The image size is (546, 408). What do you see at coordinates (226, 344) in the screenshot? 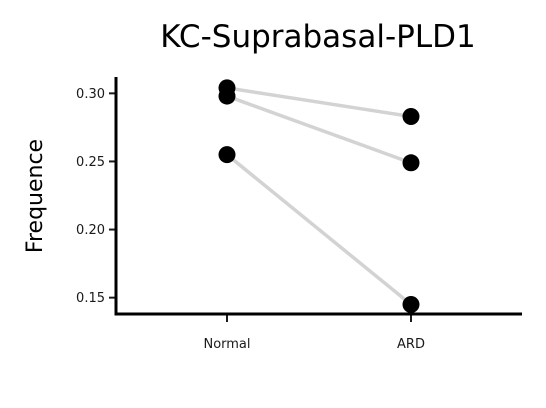
I see `x-tick-label: Normal` at bounding box center [226, 344].